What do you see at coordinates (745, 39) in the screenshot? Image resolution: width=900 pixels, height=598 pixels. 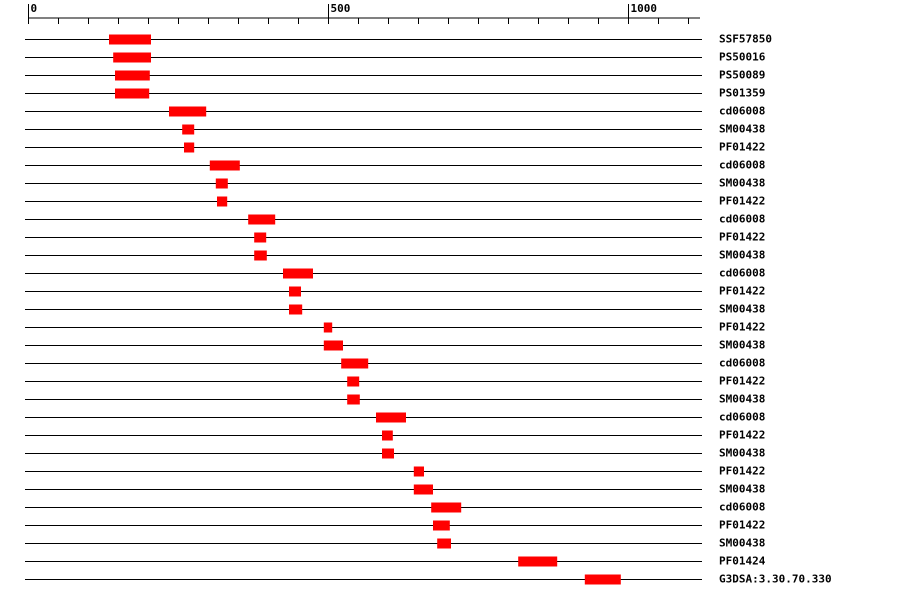 I see `row-label: SSF57850` at bounding box center [745, 39].